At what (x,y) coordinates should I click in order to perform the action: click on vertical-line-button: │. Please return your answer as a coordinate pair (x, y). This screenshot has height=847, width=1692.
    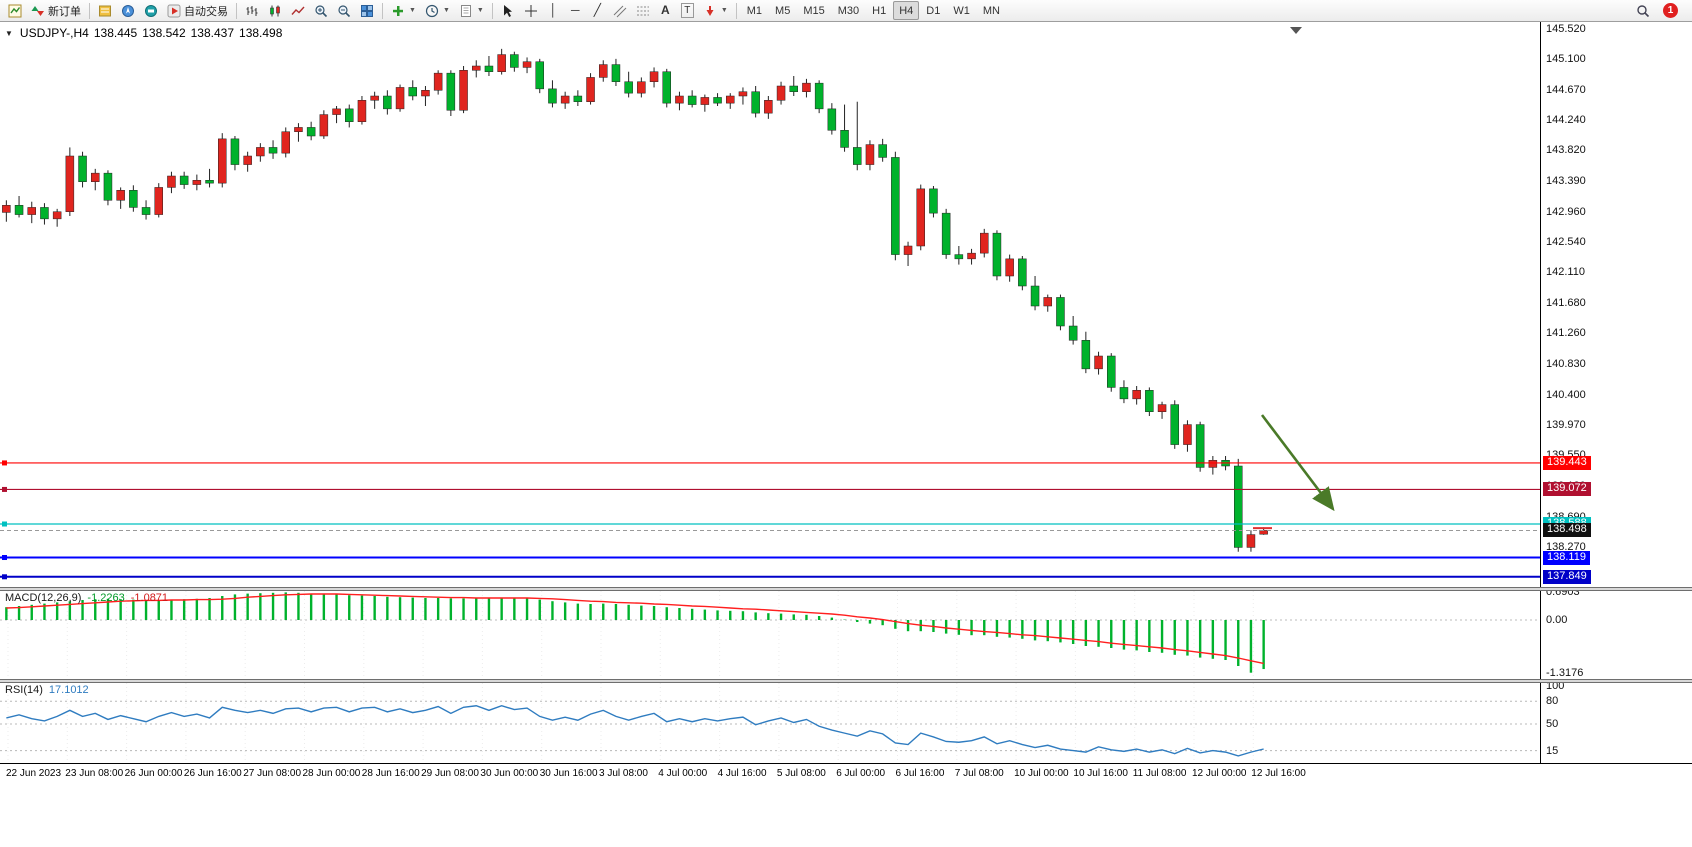
    Looking at the image, I should click on (553, 10).